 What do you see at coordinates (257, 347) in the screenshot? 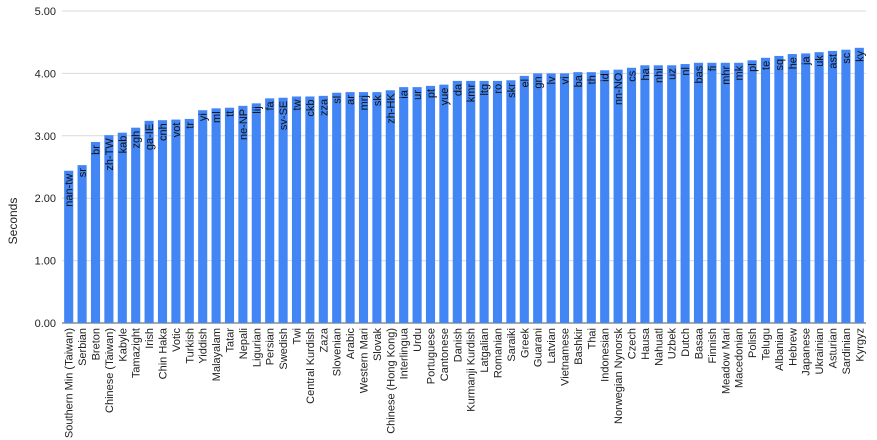
I see `x-tick-label: Ligurian` at bounding box center [257, 347].